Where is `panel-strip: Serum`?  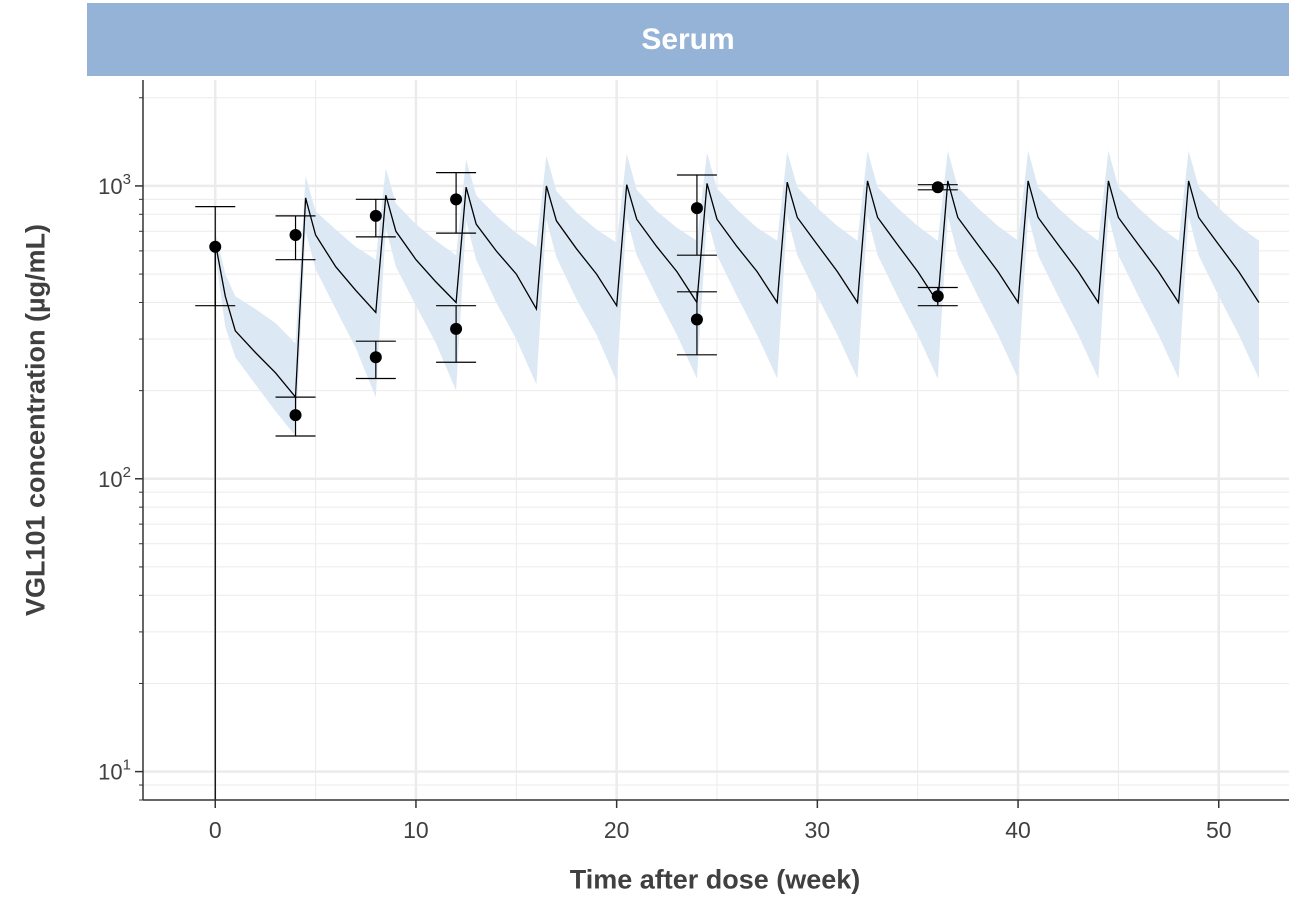 panel-strip: Serum is located at coordinates (688, 39).